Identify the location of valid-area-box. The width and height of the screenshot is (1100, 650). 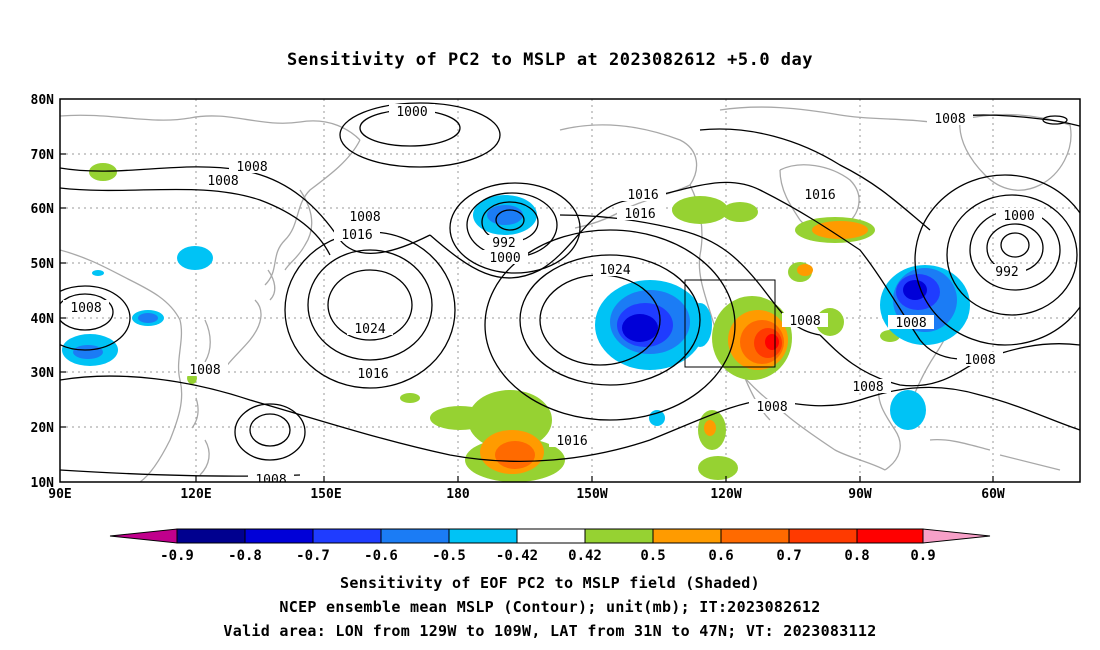
(730, 323).